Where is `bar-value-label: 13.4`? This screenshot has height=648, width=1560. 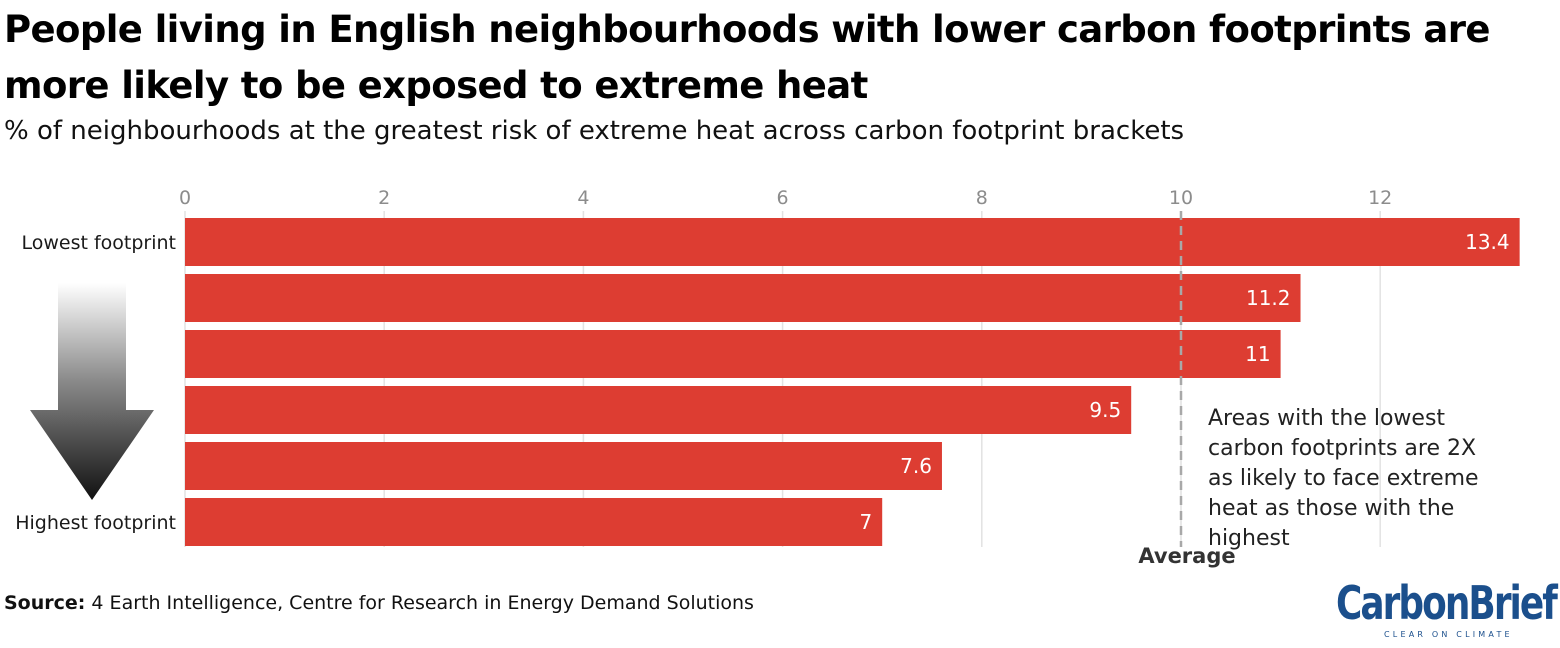
bar-value-label: 13.4 is located at coordinates (1487, 242).